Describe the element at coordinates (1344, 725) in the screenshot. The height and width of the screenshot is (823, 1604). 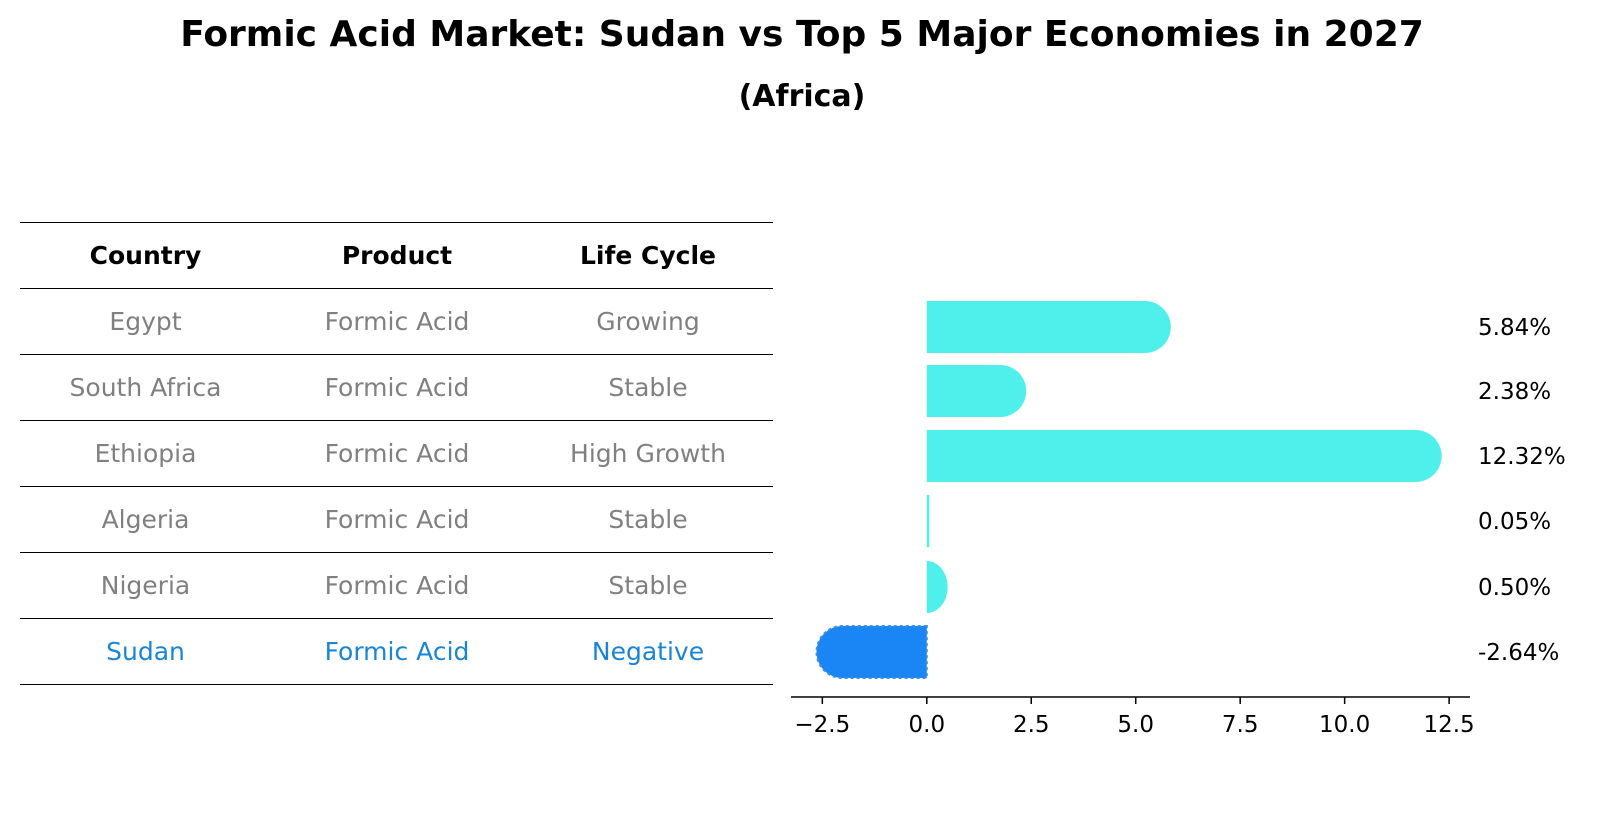
I see `x-tick-label: 10.0` at that location.